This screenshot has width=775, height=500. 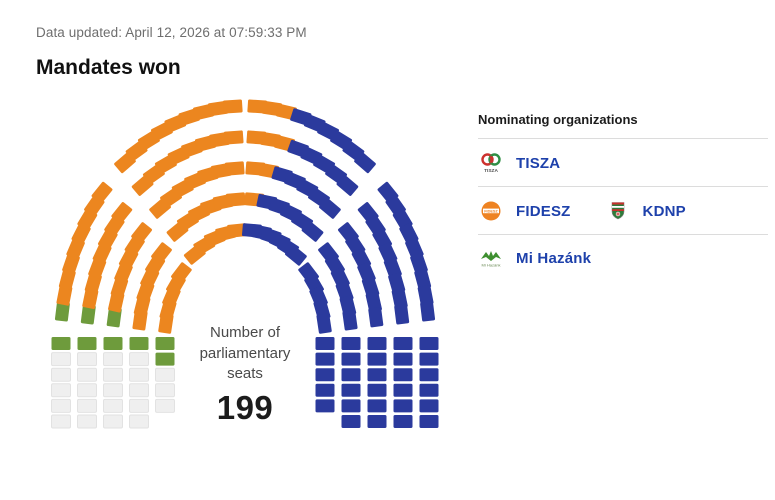 I want to click on legend-party-kdnp: KDNP, so click(x=645, y=211).